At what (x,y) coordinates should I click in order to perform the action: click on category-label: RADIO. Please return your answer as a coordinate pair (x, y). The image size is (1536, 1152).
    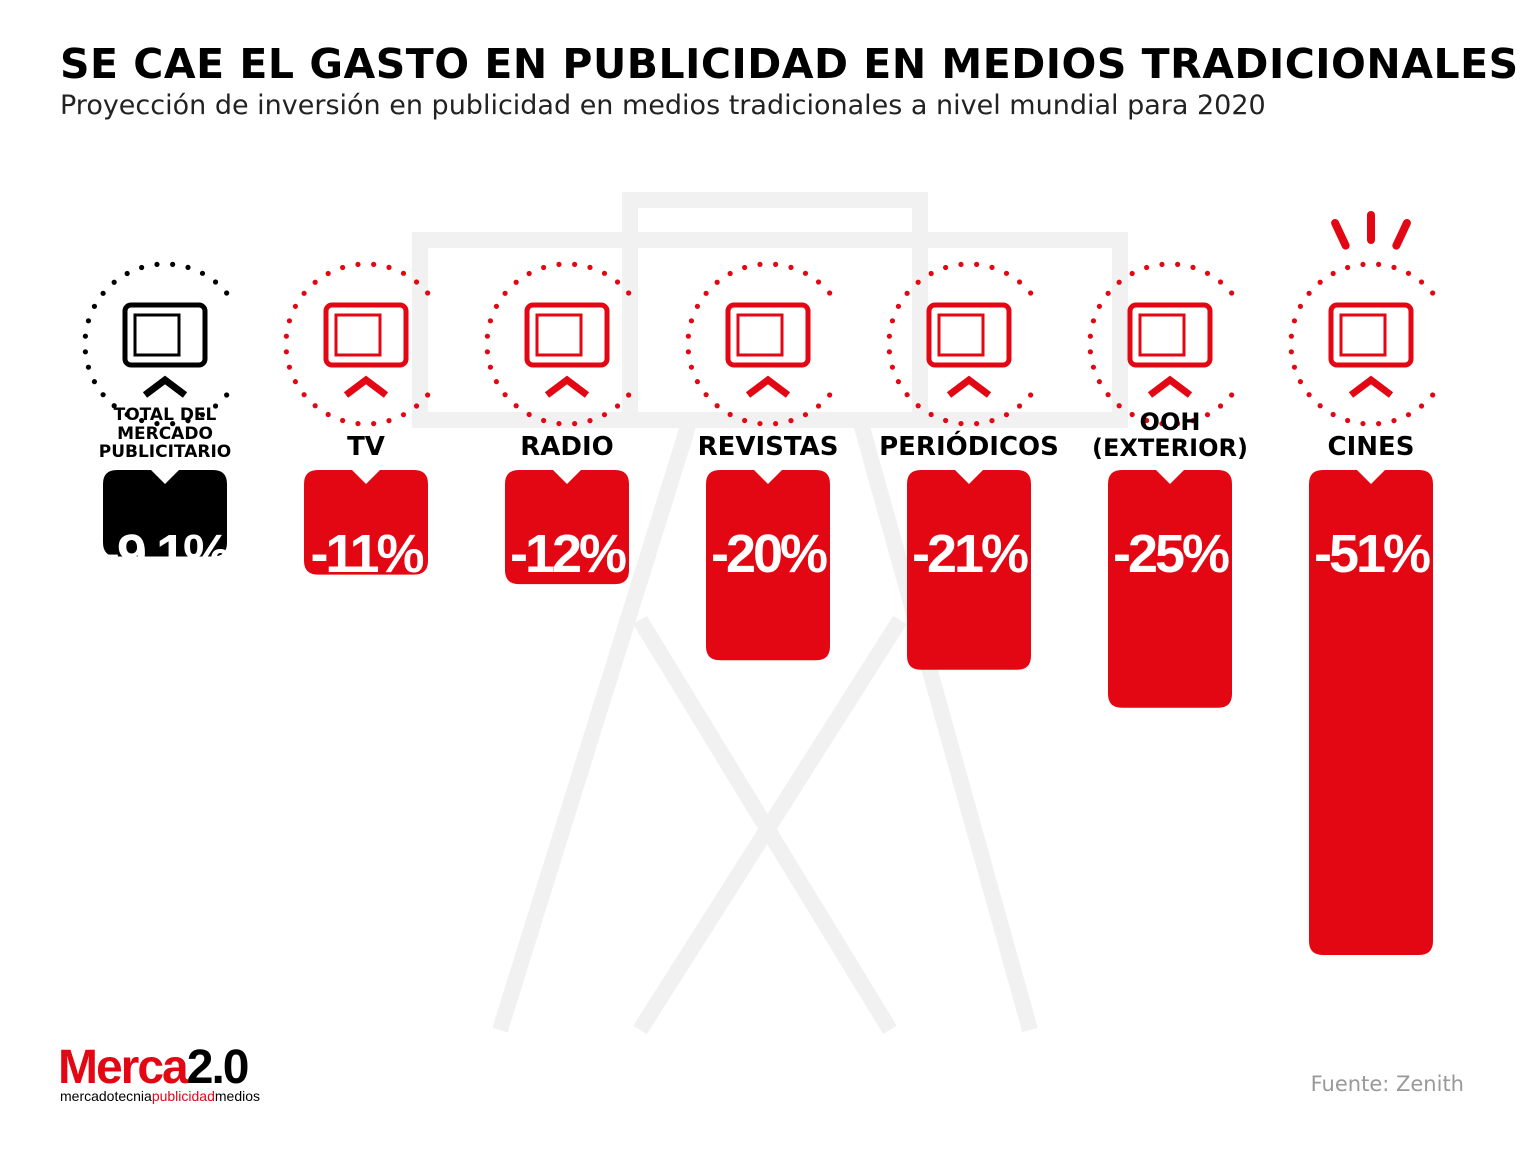
    Looking at the image, I should click on (567, 447).